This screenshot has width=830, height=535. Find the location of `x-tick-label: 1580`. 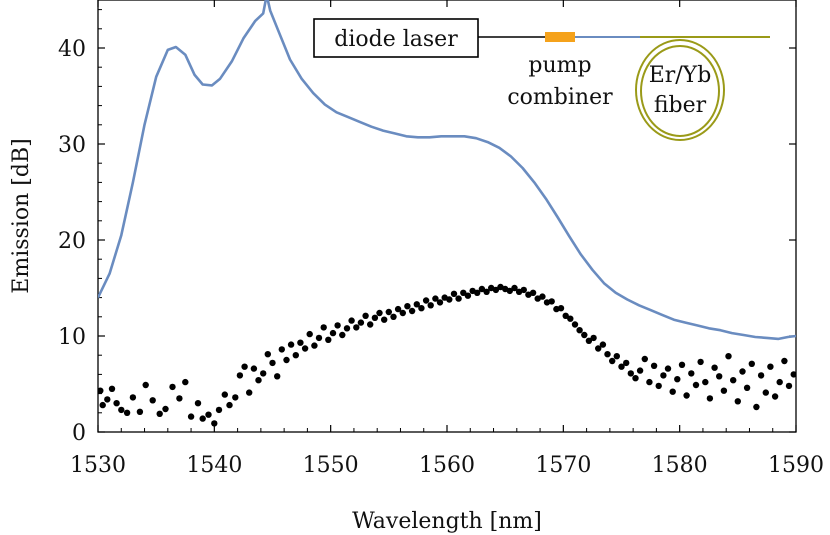

x-tick-label: 1580 is located at coordinates (680, 465).